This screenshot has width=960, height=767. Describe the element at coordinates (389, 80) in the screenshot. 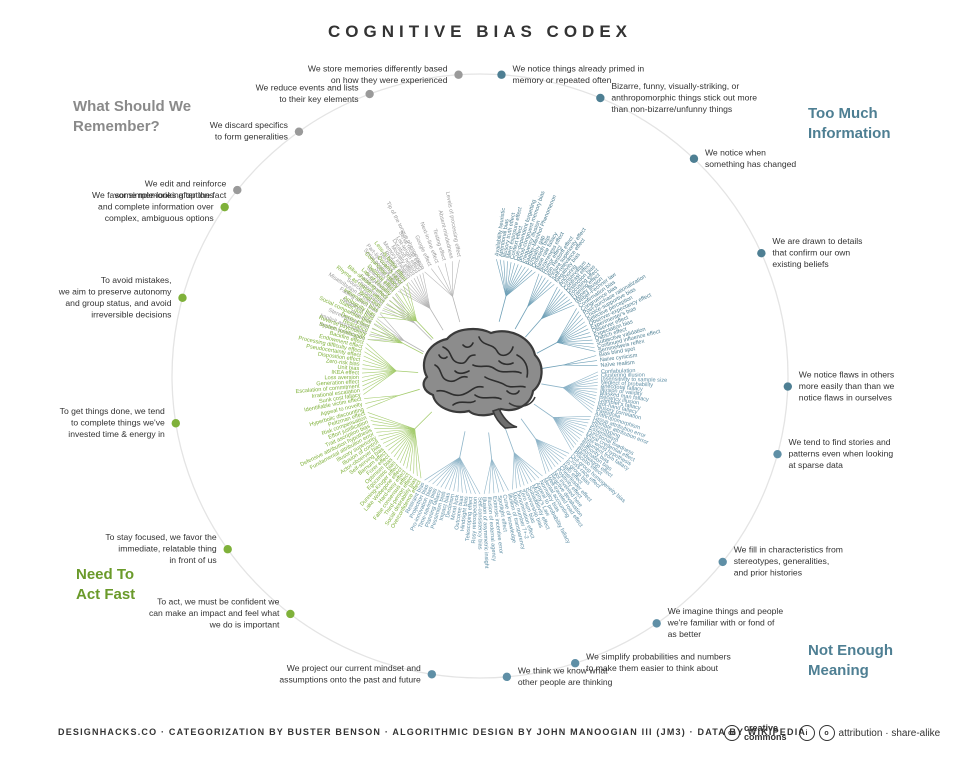

I see `category-description: on how they were experienced` at that location.